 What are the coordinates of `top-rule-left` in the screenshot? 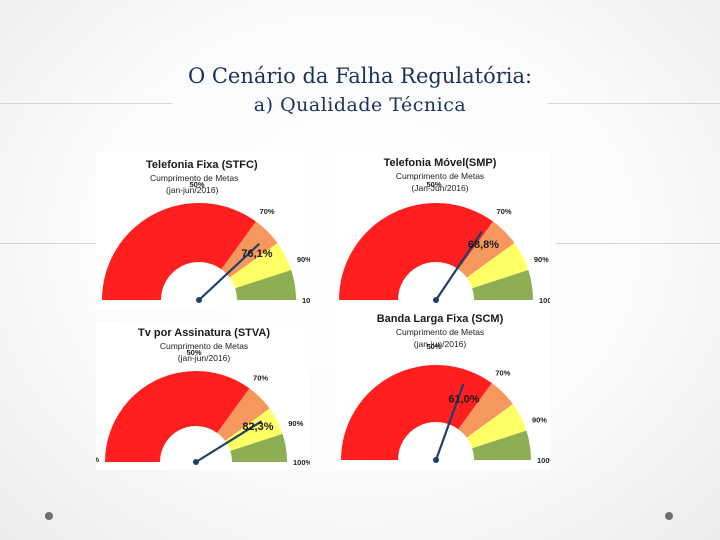 It's located at (86, 103).